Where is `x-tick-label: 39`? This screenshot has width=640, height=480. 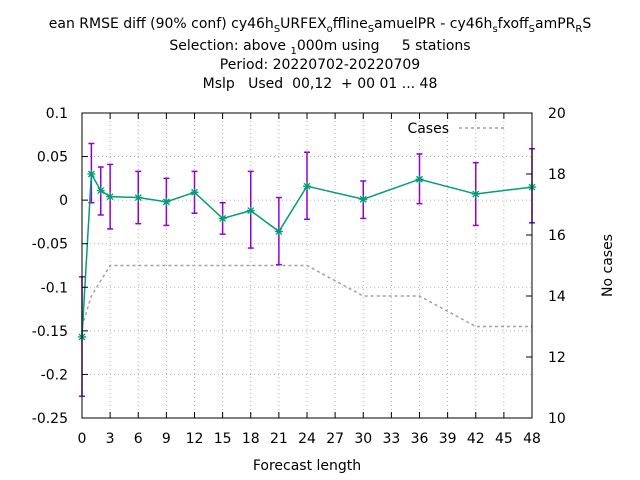 x-tick-label: 39 is located at coordinates (448, 439).